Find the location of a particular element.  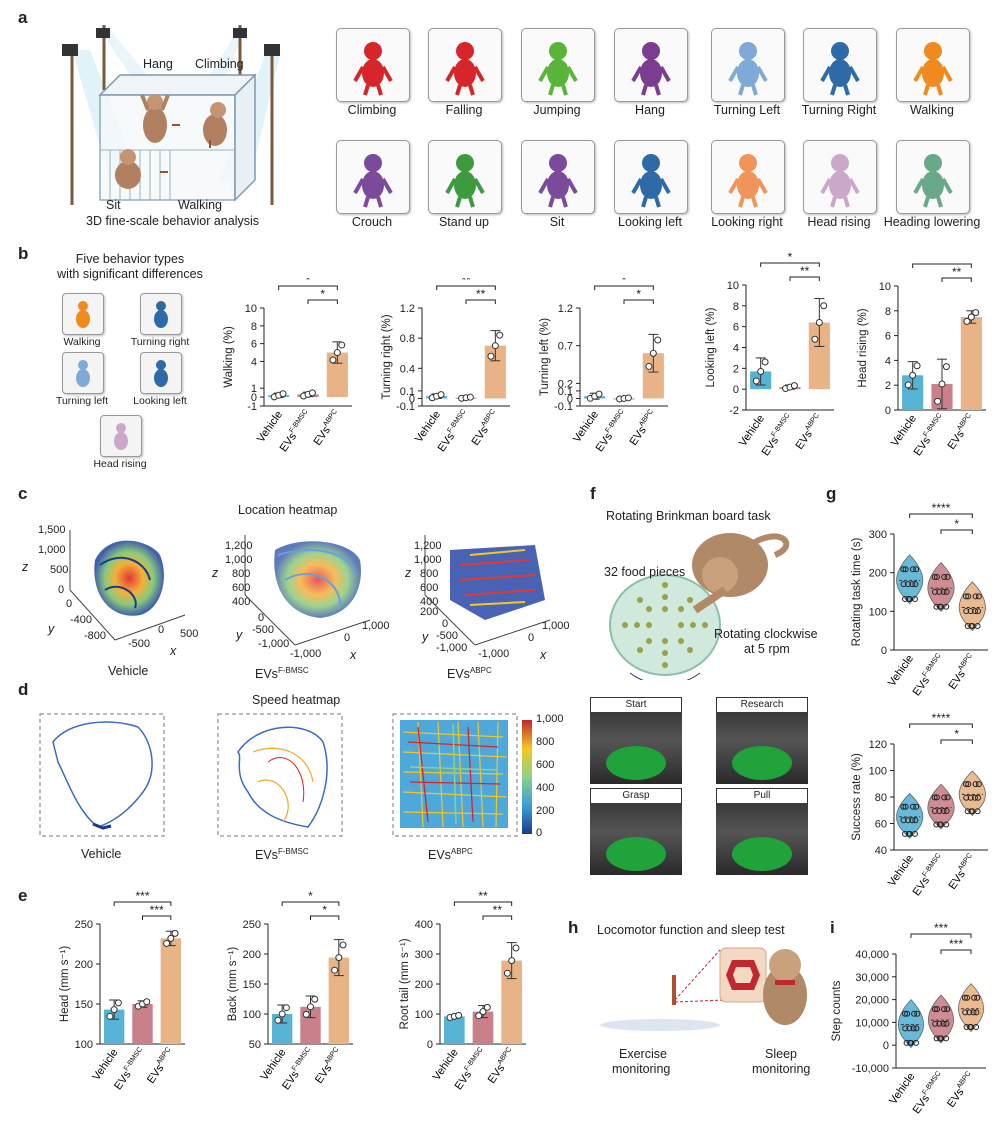

d-title: Speed heatmap is located at coordinates (296, 700).